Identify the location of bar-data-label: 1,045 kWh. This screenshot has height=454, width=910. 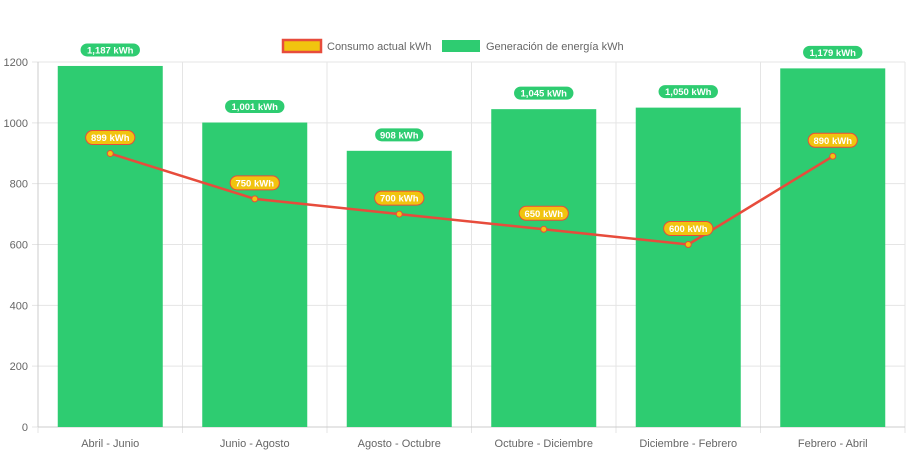
(544, 94).